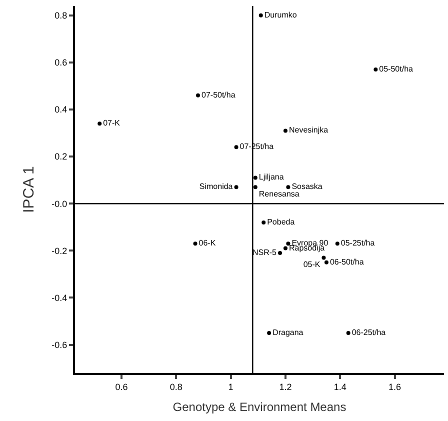 This screenshot has height=421, width=448. I want to click on series-label: 07-K, so click(112, 123).